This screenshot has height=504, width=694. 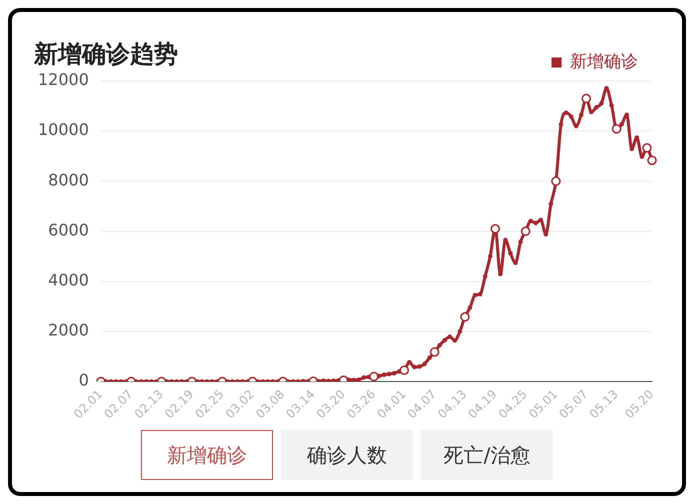 What do you see at coordinates (63, 80) in the screenshot?
I see `y-tick-label: 12000` at bounding box center [63, 80].